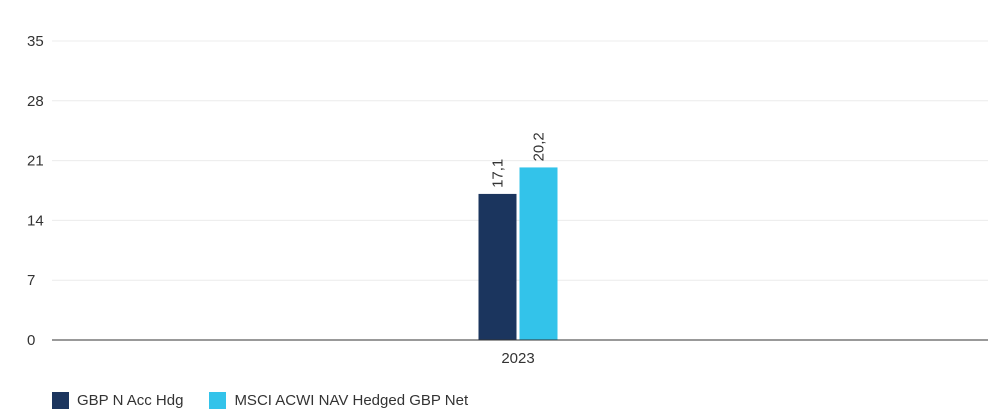  What do you see at coordinates (539, 146) in the screenshot?
I see `data-label-series-2: 20,2` at bounding box center [539, 146].